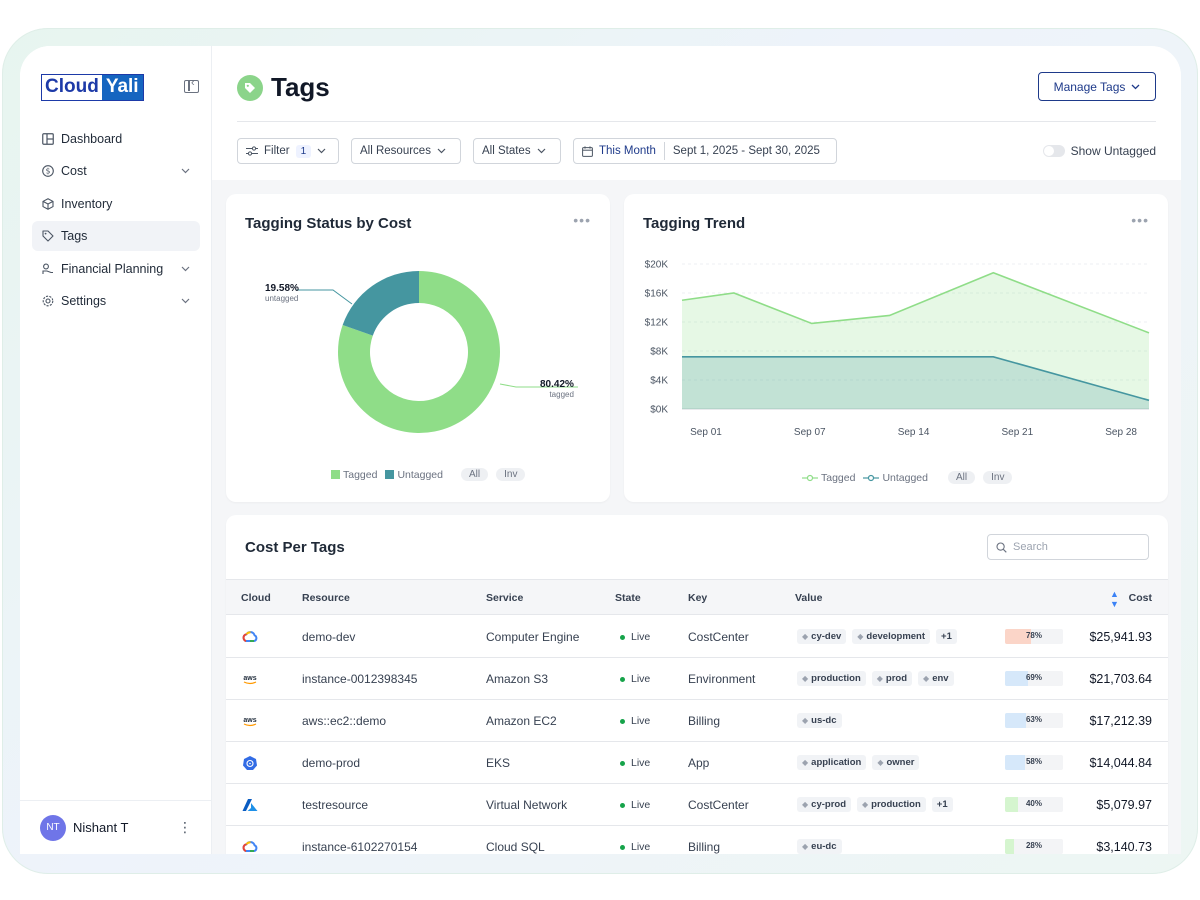 The height and width of the screenshot is (900, 1200). Describe the element at coordinates (824, 720) in the screenshot. I see `tag-value-text: us-dc` at that location.